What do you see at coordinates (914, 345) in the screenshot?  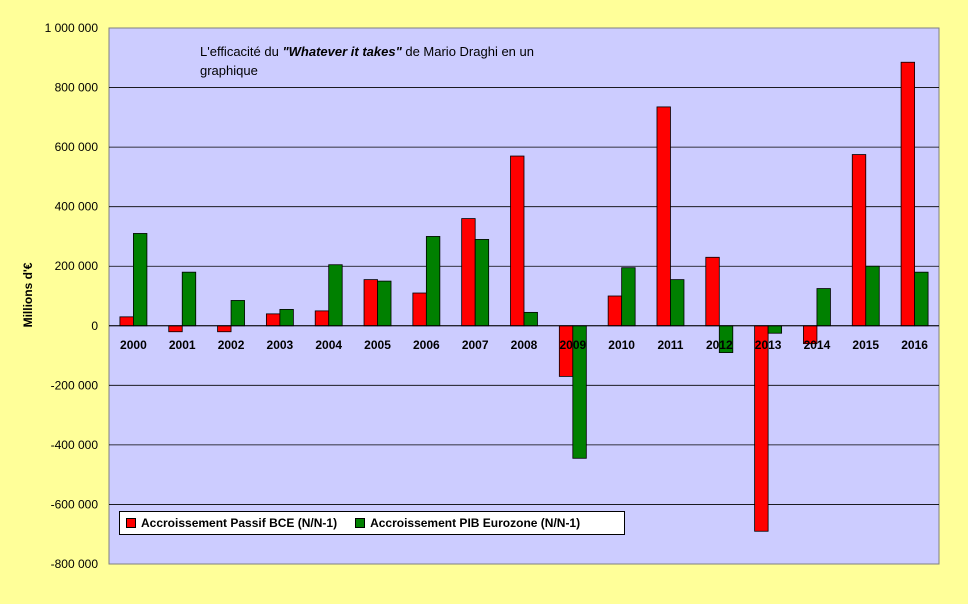 I see `x-tick-label: 2016` at bounding box center [914, 345].